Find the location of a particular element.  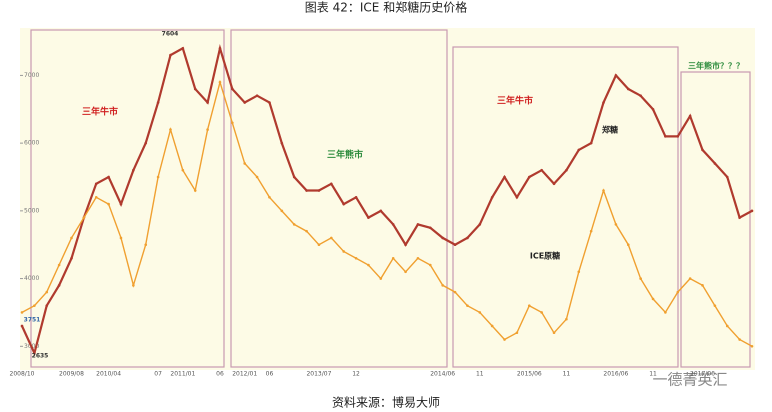

y-tick-label: 7000 is located at coordinates (31, 75).